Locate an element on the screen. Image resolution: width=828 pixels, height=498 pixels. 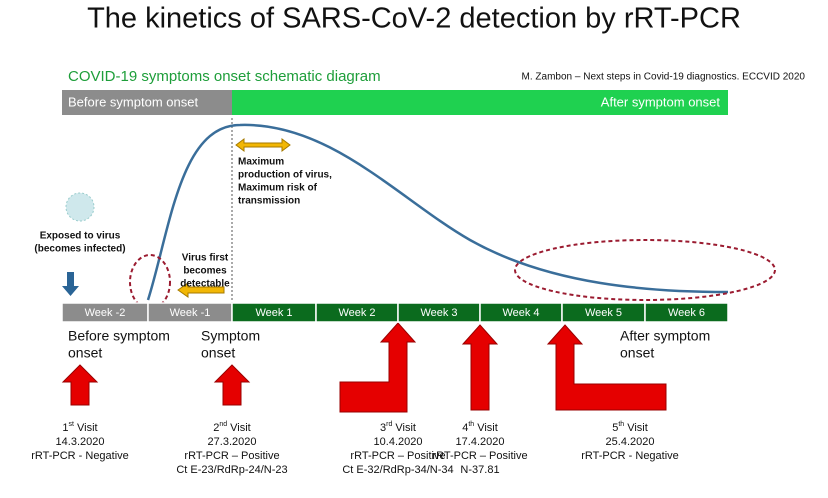
visit-detail: N-37.81 is located at coordinates (479, 470).